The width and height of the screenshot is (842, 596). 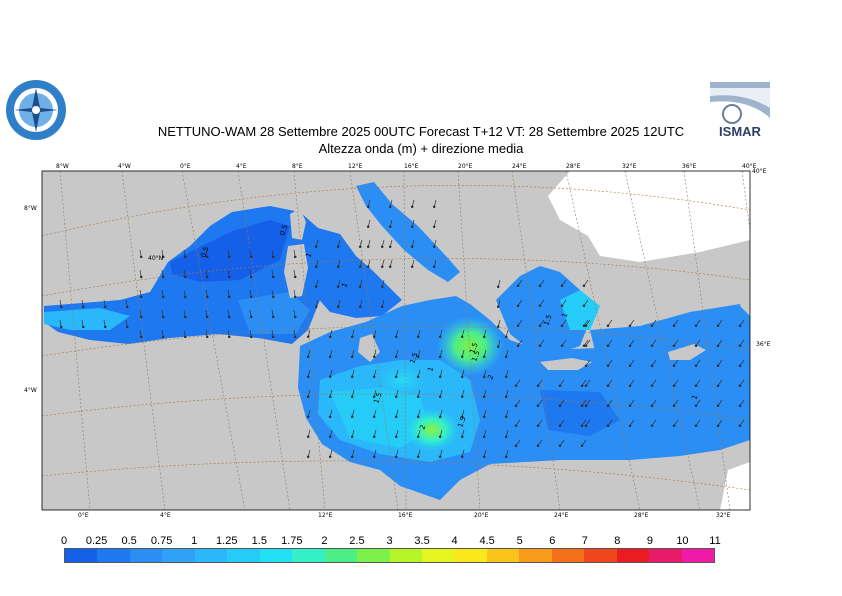 What do you see at coordinates (465, 166) in the screenshot?
I see `top-lon-label: 20°E` at bounding box center [465, 166].